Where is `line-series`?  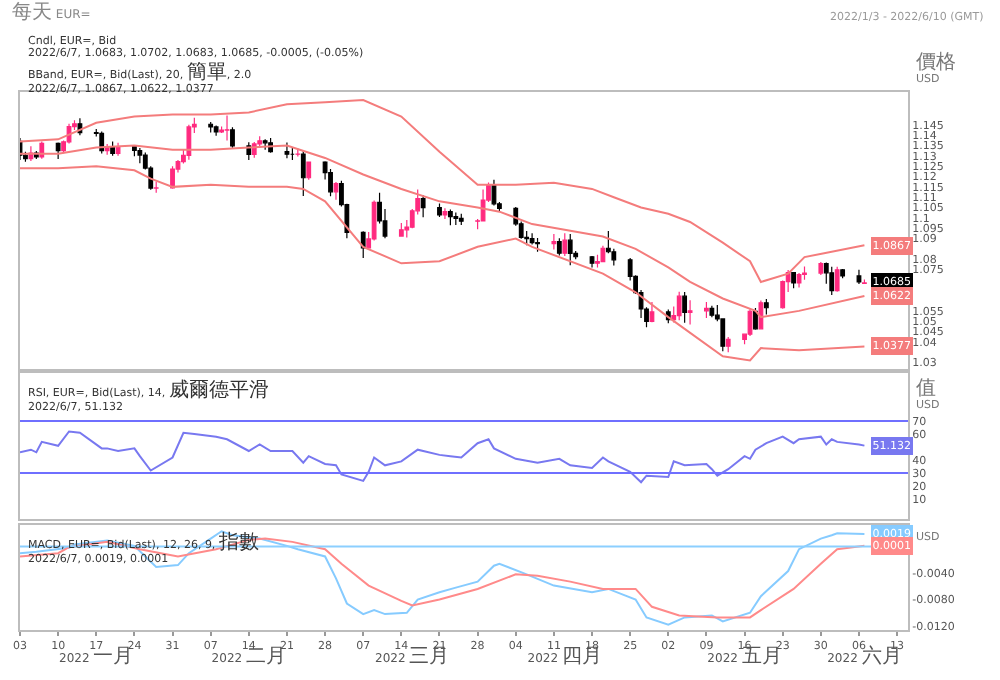
line-series is located at coordinates (443, 457).